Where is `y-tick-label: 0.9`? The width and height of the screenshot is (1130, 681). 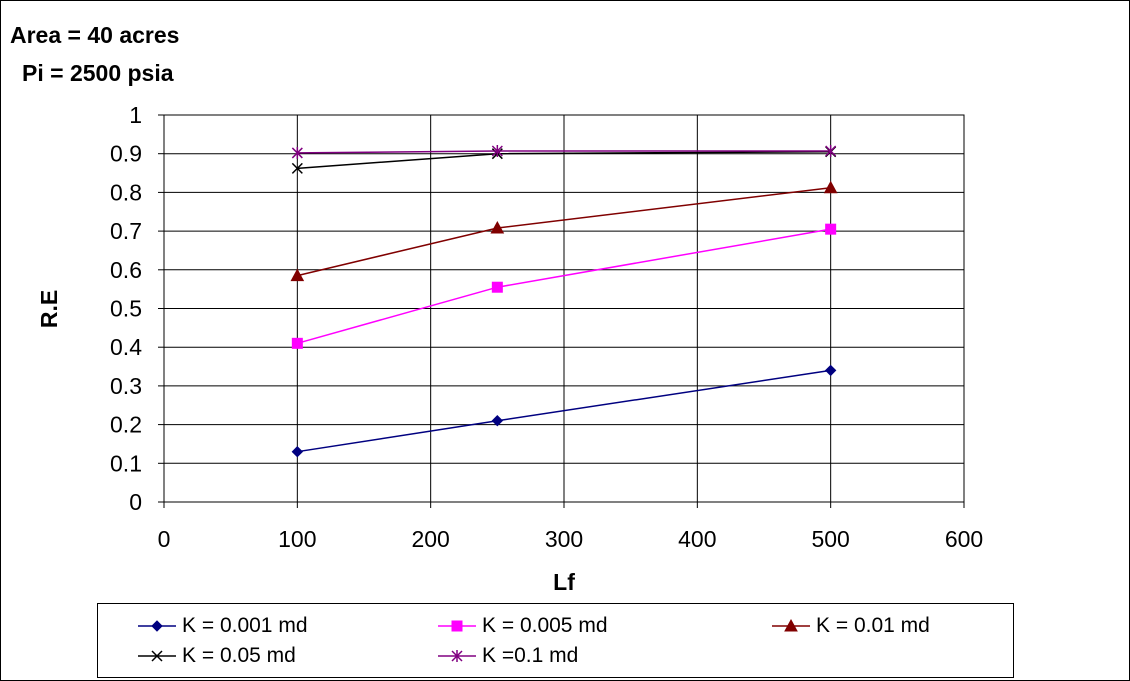 y-tick-label: 0.9 is located at coordinates (126, 154).